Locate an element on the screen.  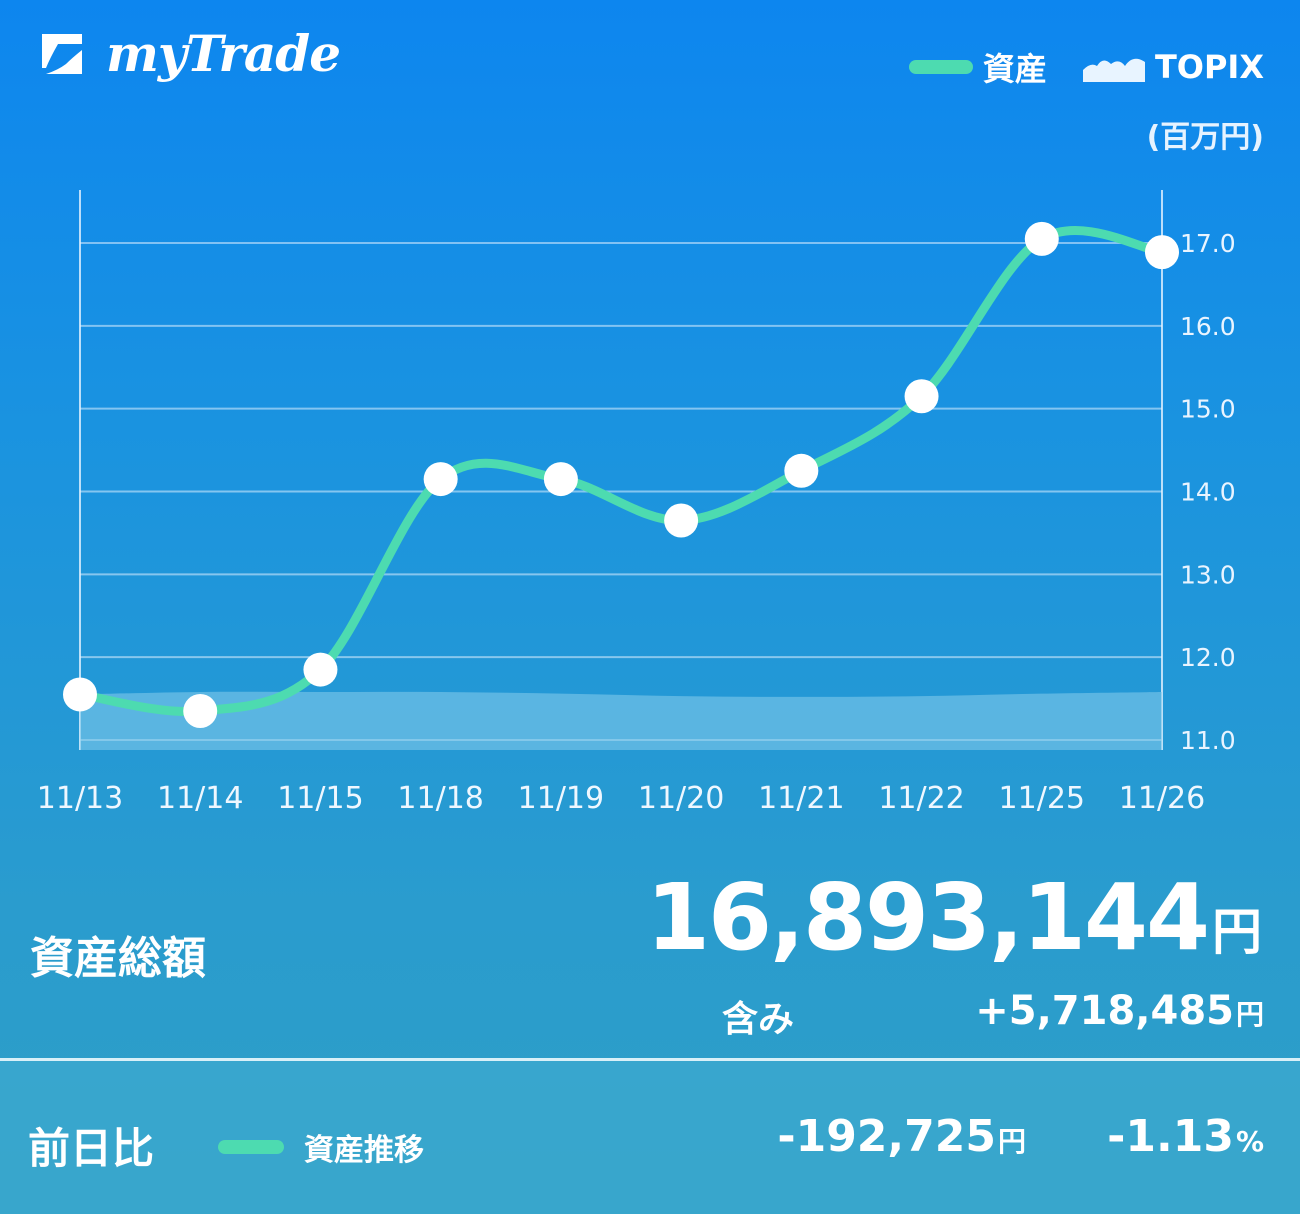
section-divider is located at coordinates (650, 1059).